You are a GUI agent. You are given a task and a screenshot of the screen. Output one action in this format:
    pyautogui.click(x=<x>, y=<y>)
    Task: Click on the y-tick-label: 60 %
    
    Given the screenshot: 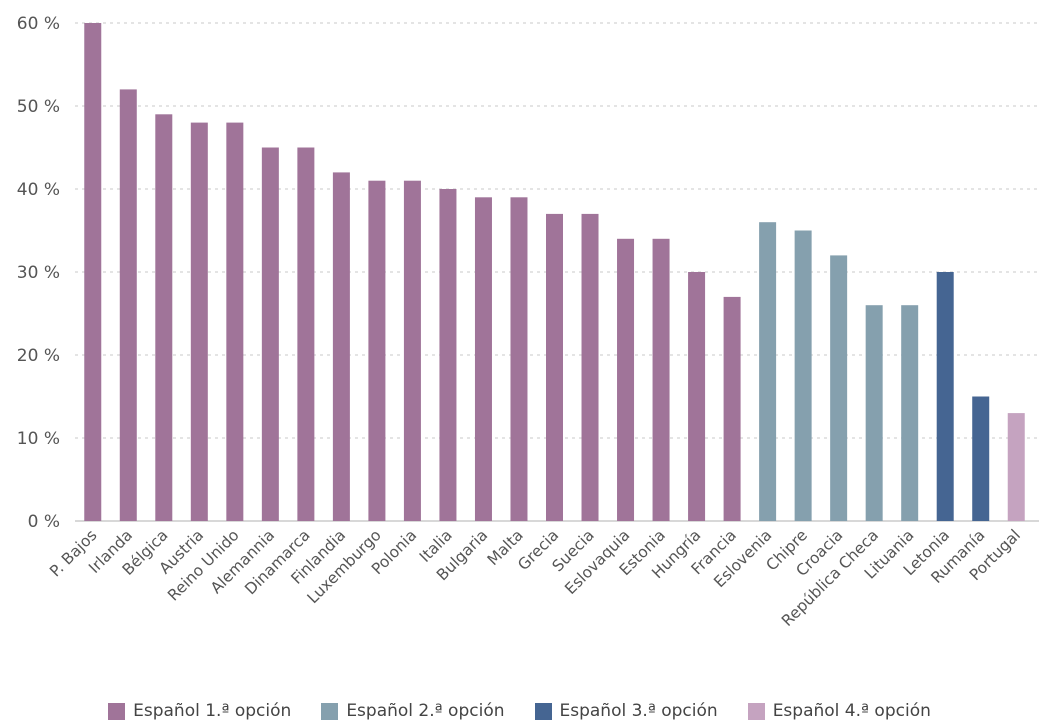 What is the action you would take?
    pyautogui.click(x=38, y=24)
    